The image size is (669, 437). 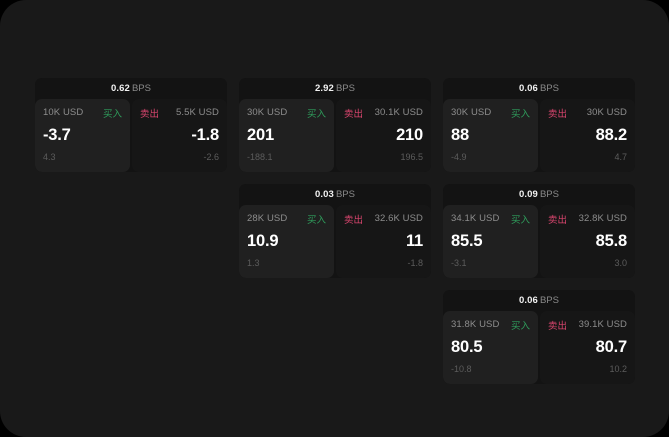 I want to click on buy-side-top: 28K USD 买入, so click(x=286, y=219).